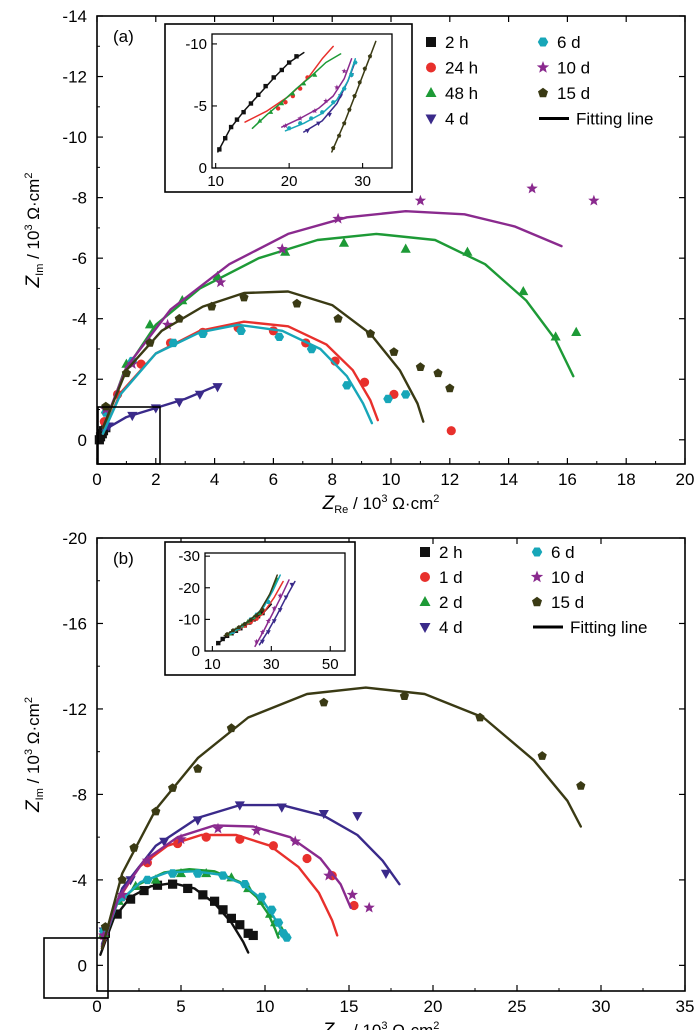 The image size is (700, 1030). What do you see at coordinates (219, 891) in the screenshot?
I see `fit-line-1-d` at bounding box center [219, 891].